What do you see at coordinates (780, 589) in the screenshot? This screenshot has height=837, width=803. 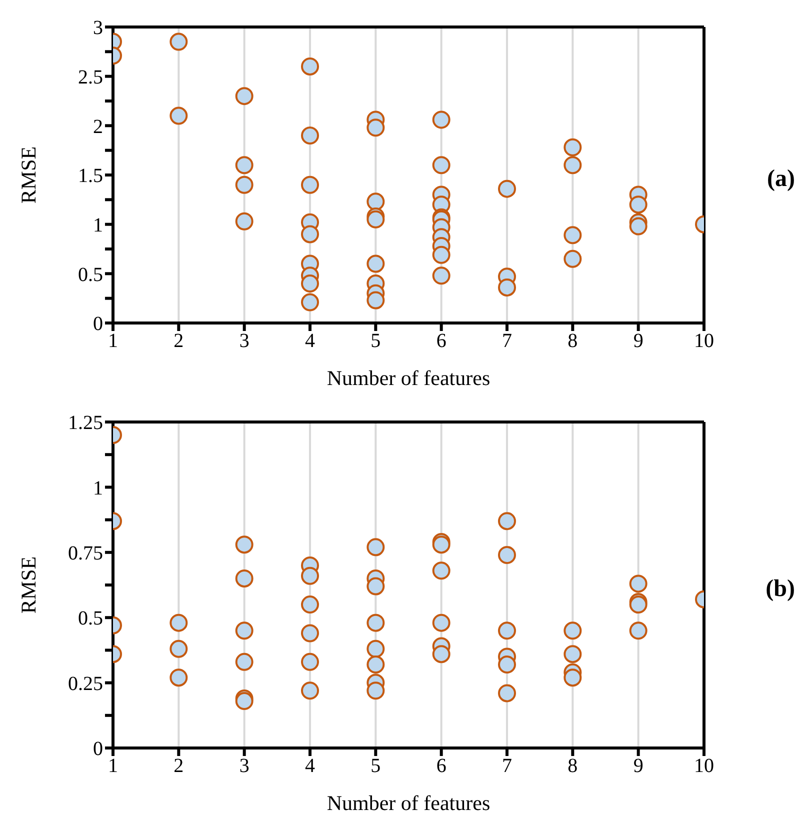 I see `text: (b)` at bounding box center [780, 589].